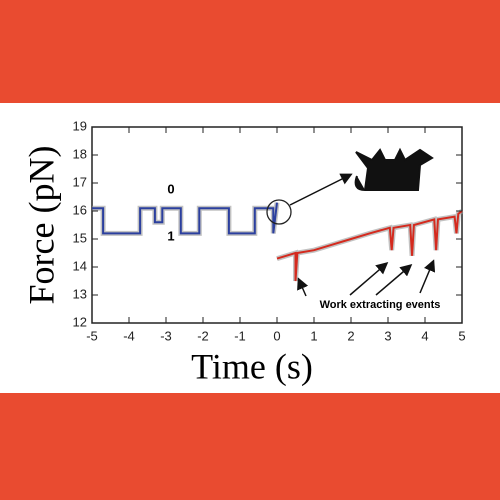 This screenshot has width=500, height=500. I want to click on annotation: Work extracting events, so click(380, 305).